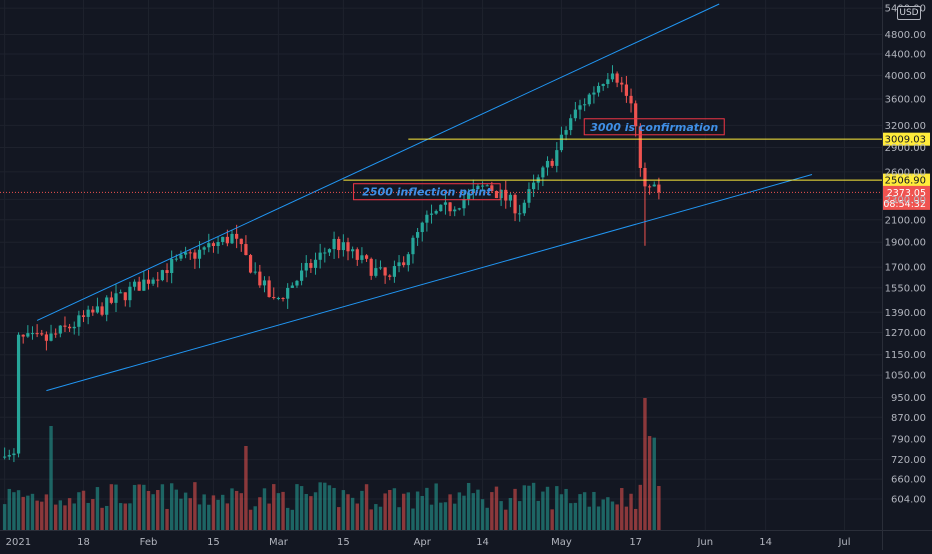 This screenshot has width=932, height=554. I want to click on price-tick-label: 720.00, so click(908, 460).